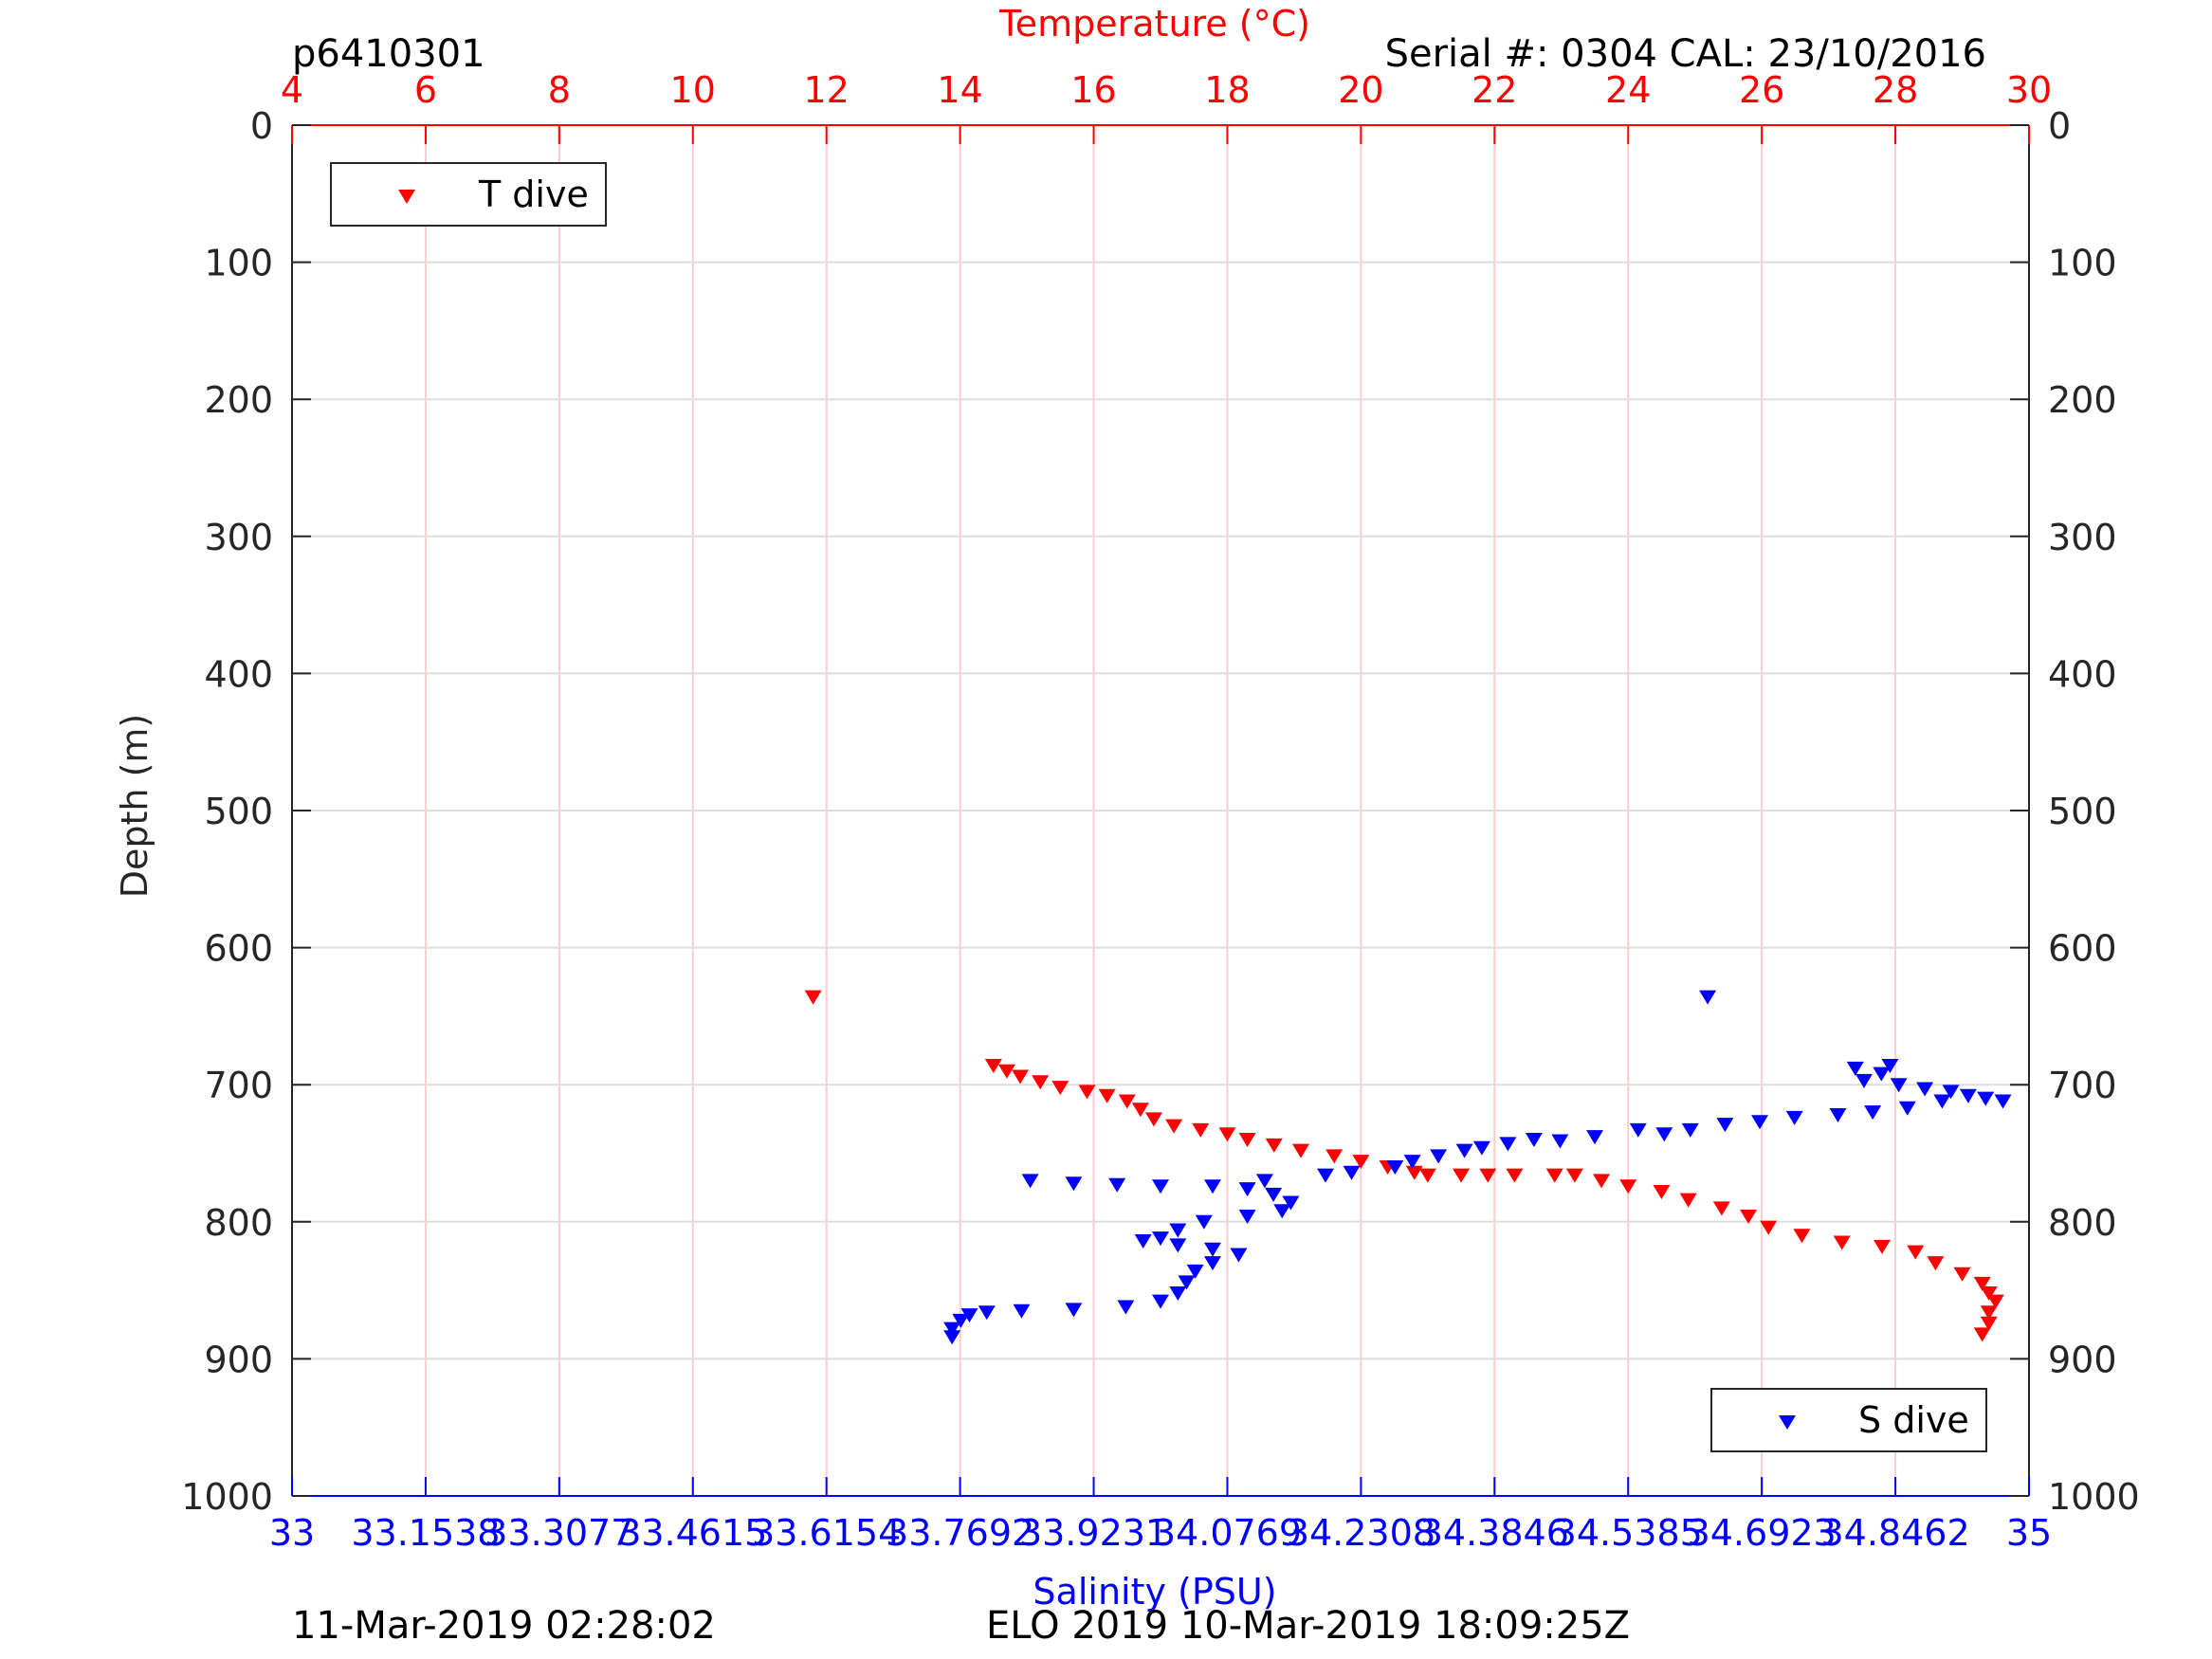  Describe the element at coordinates (1477, 1167) in the screenshot. I see `s-dive-series` at that location.